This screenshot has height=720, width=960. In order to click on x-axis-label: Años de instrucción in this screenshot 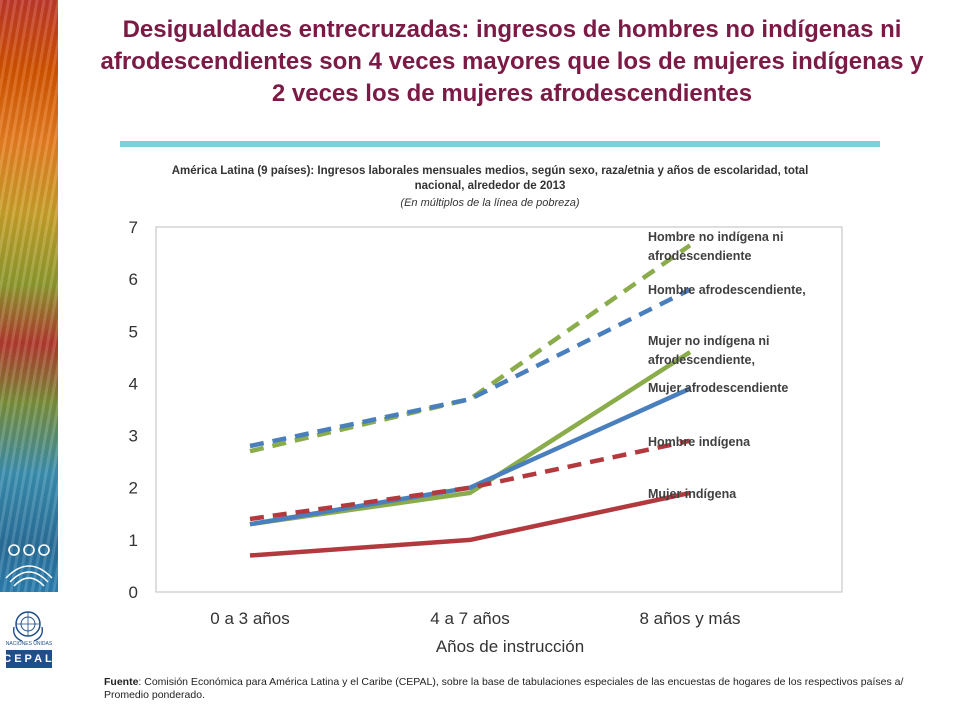, I will do `click(510, 646)`.